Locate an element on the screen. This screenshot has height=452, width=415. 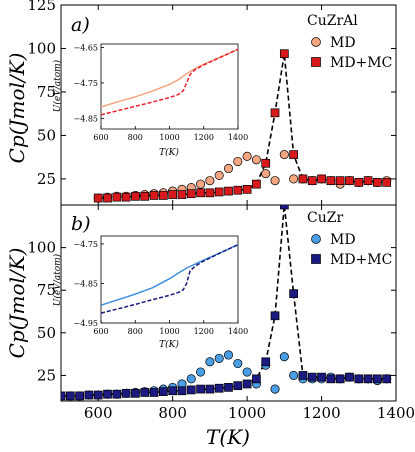
panel-b-legend: CuZr MD MD+MC is located at coordinates (349, 239).